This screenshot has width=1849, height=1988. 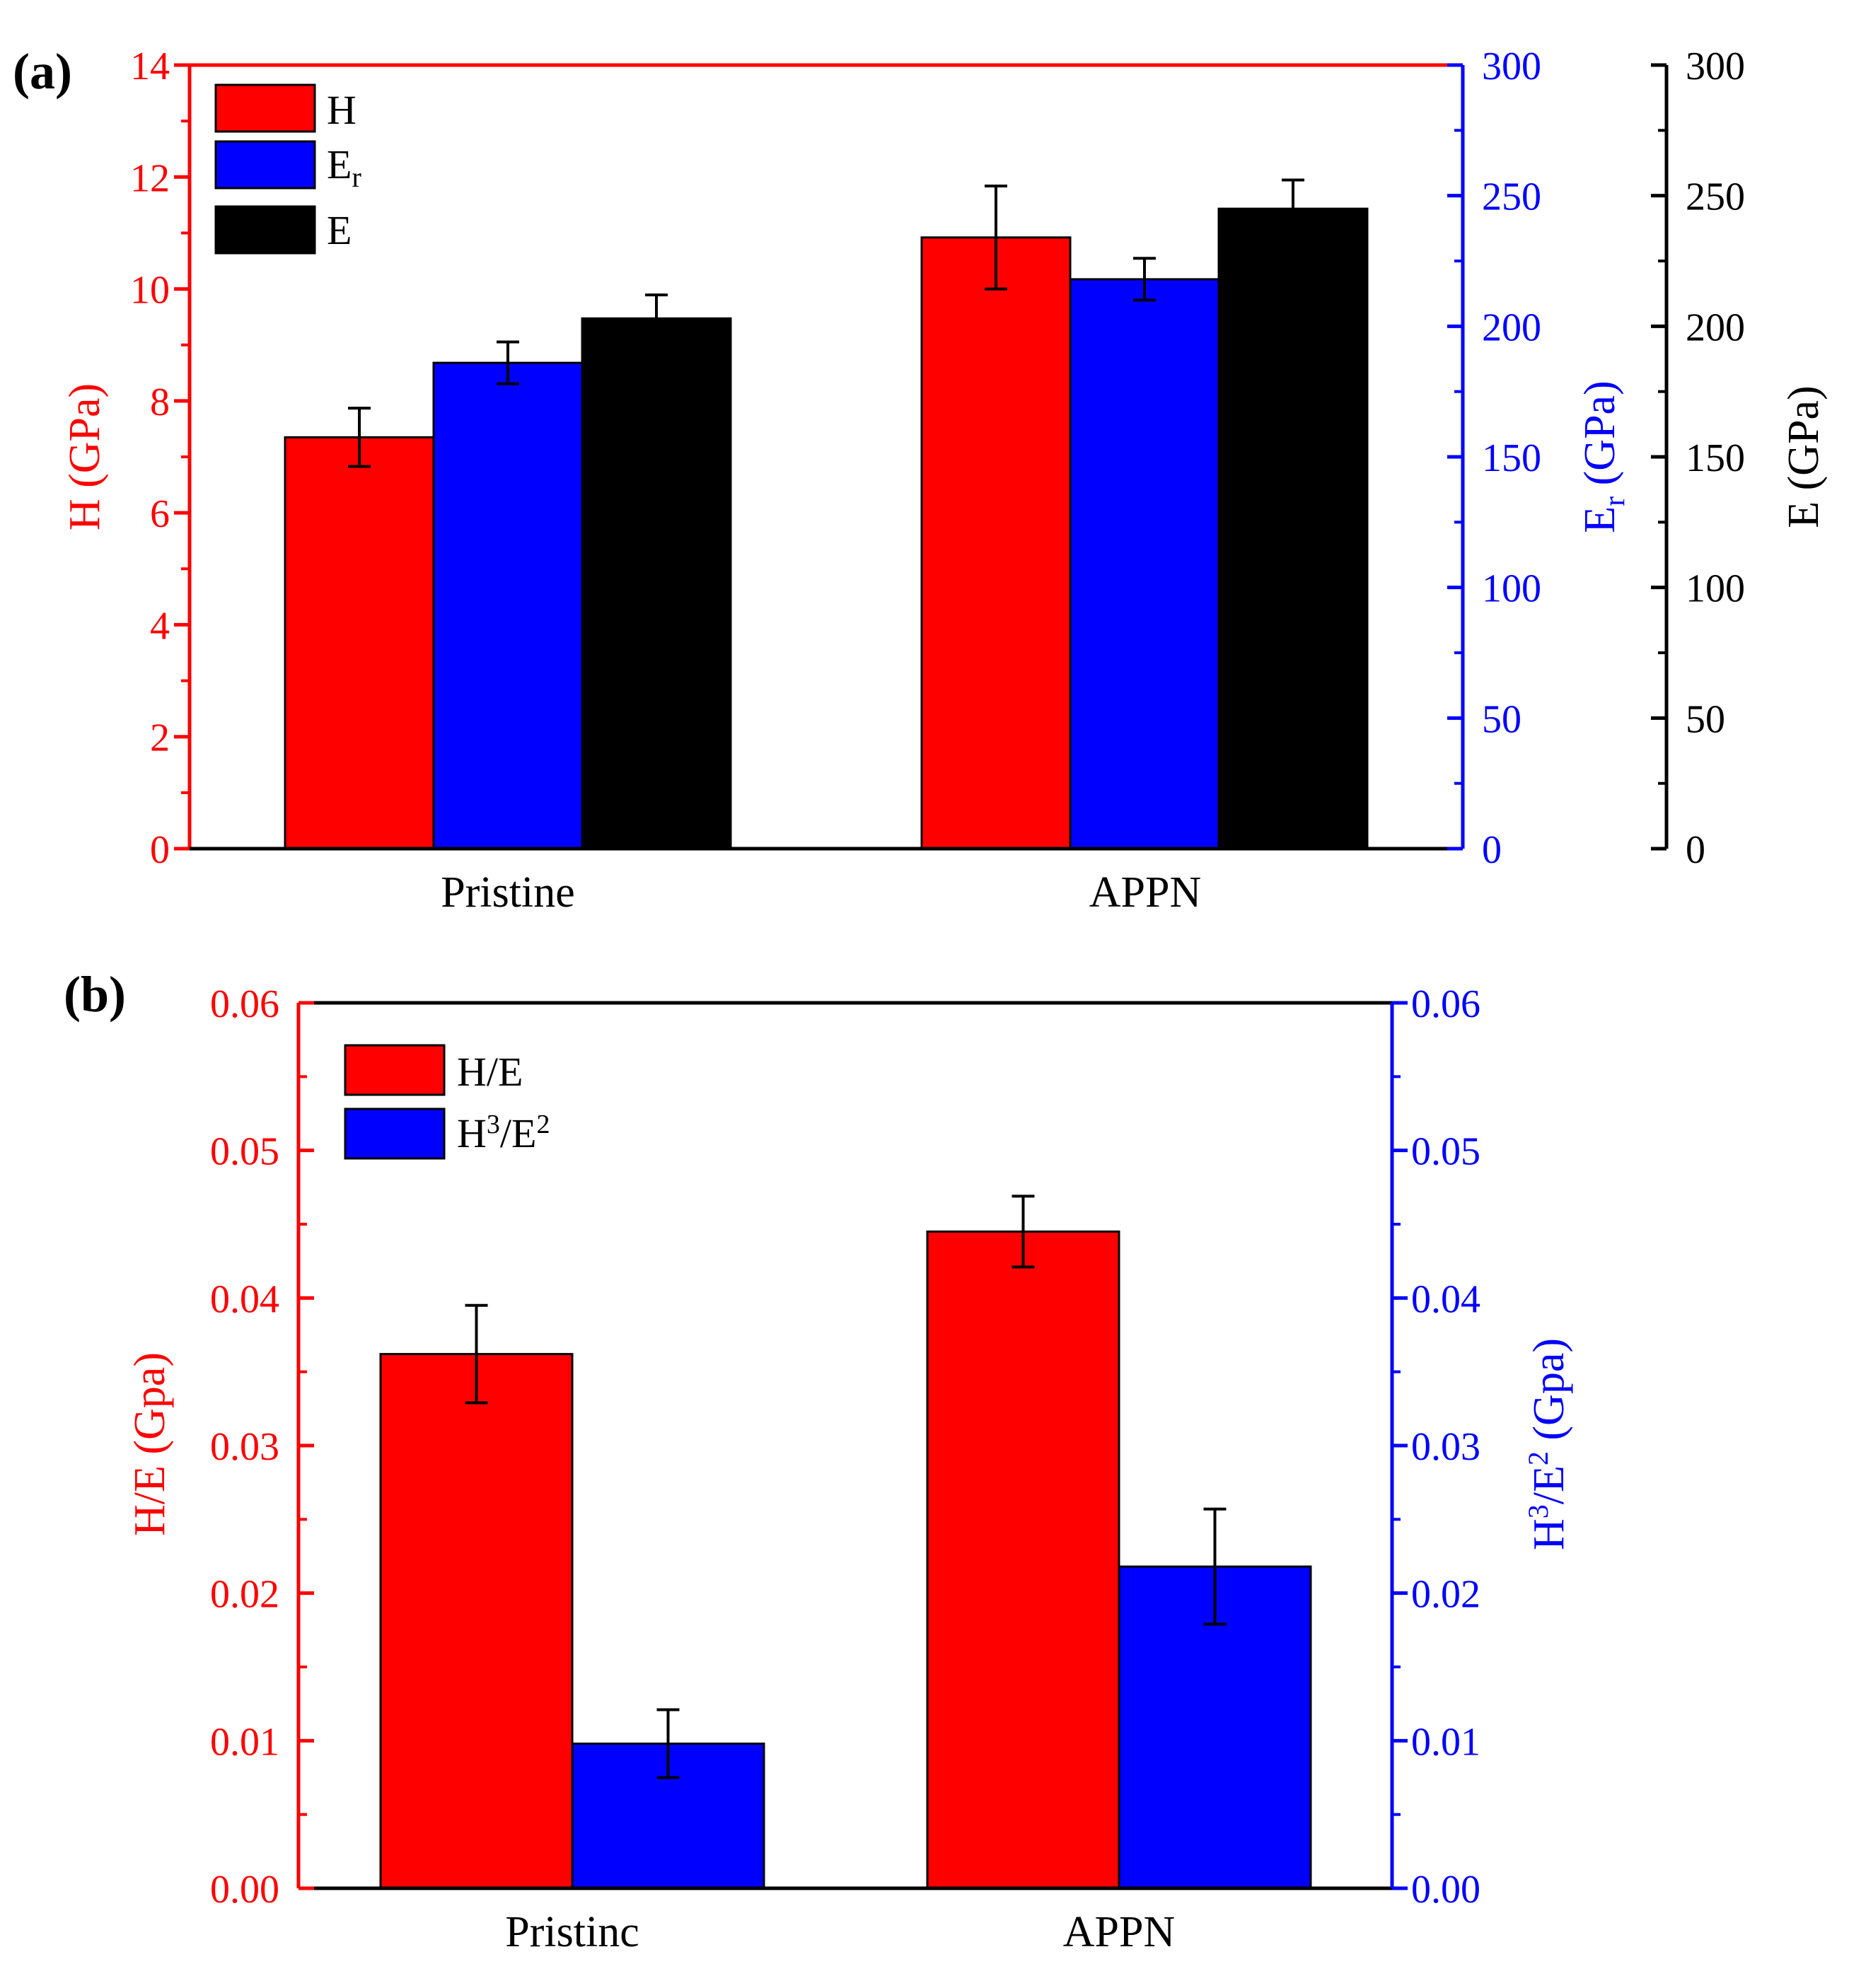 I want to click on panel-a-right2-tick-label: 0, so click(x=1696, y=850).